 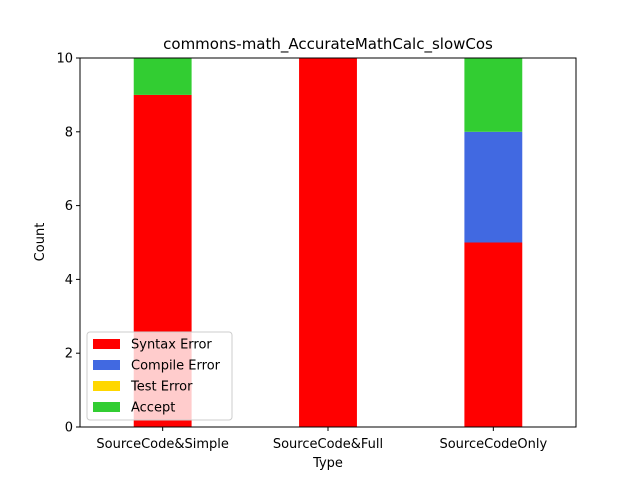 I want to click on y-tick-label: 4, so click(x=69, y=280).